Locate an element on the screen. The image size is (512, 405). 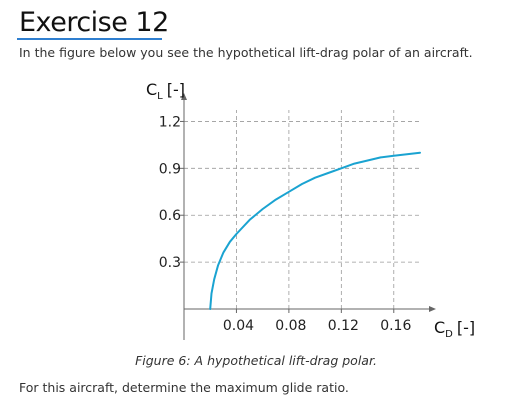
x-axis-arrowhead is located at coordinates (432, 309).